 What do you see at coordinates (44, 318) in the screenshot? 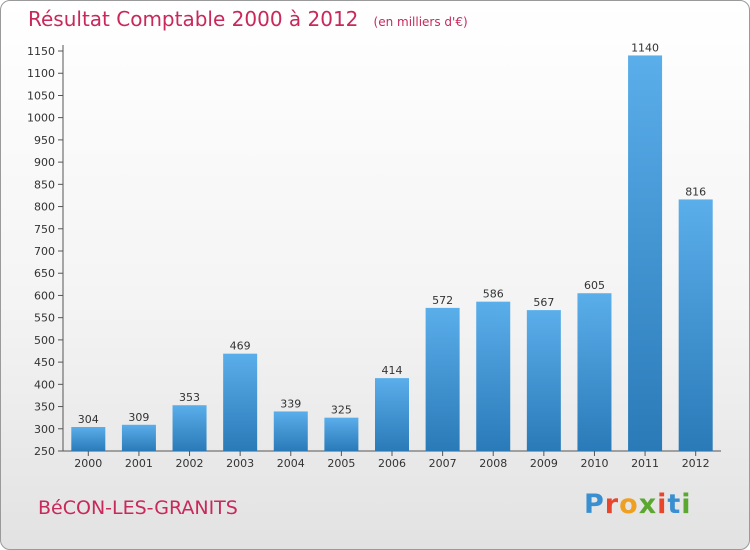
I see `y-tick-label: 550` at bounding box center [44, 318].